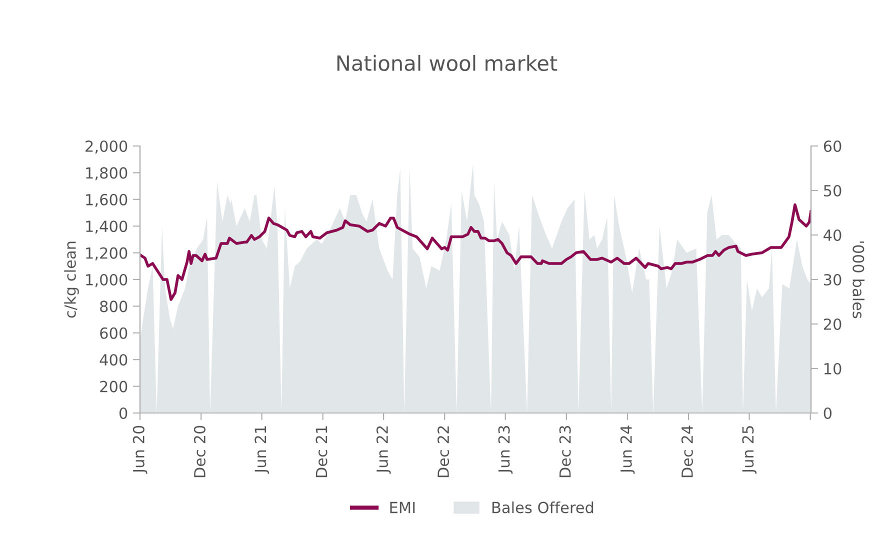 The height and width of the screenshot is (555, 893). Describe the element at coordinates (858, 280) in the screenshot. I see `y2-axis-title: '000 bales` at that location.